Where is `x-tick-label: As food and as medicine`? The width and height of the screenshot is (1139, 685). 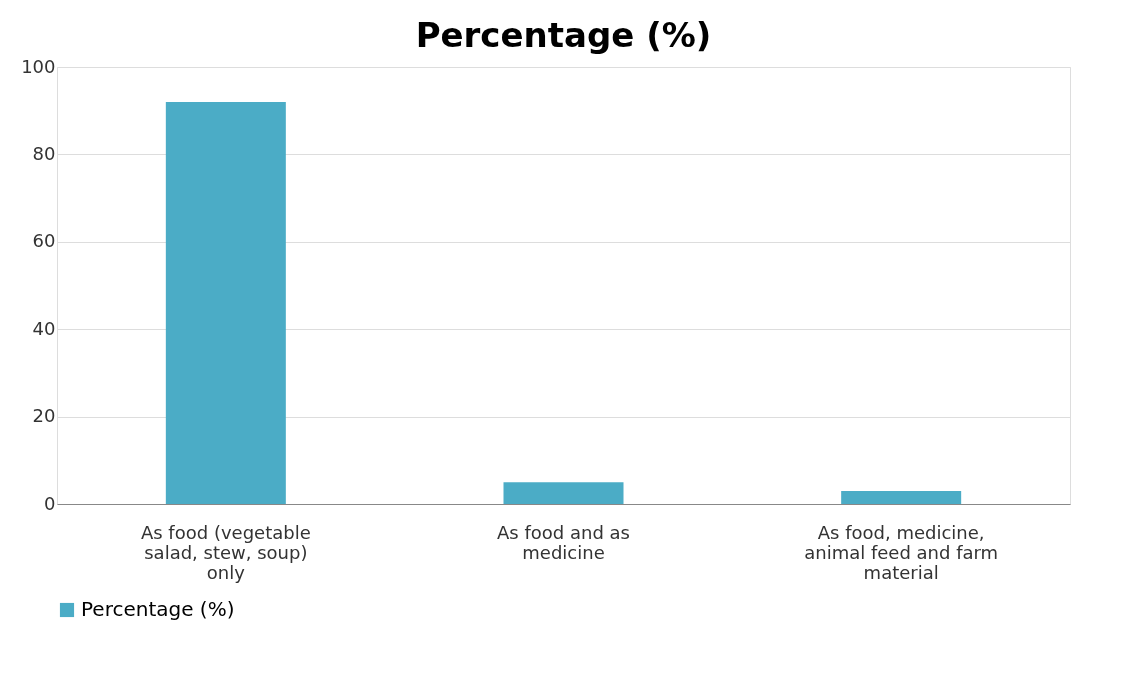 x-tick-label: As food and as medicine is located at coordinates (563, 542).